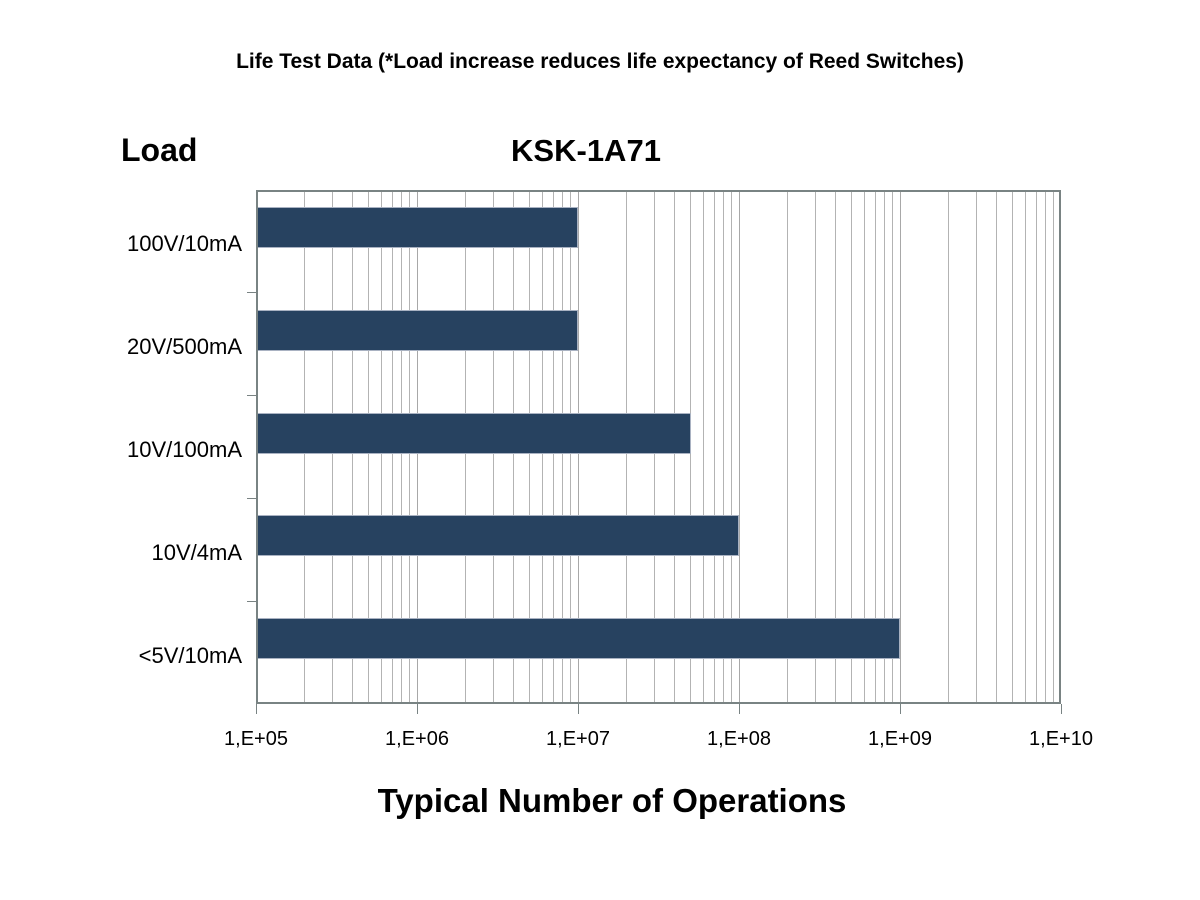  What do you see at coordinates (586, 150) in the screenshot?
I see `series-heading: KSK-1A71` at bounding box center [586, 150].